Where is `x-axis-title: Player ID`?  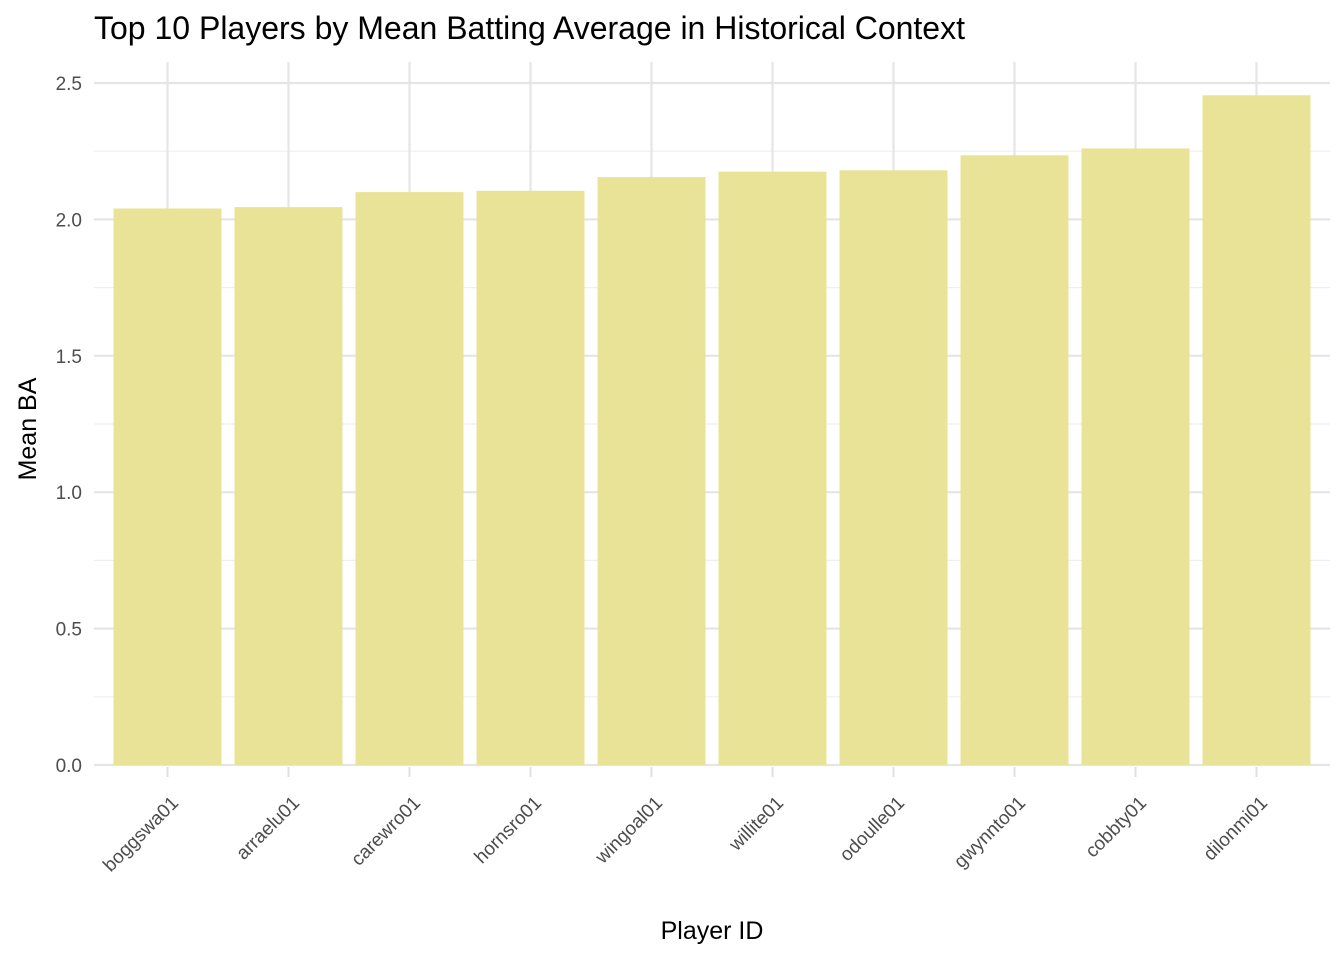
x-axis-title: Player ID is located at coordinates (712, 931).